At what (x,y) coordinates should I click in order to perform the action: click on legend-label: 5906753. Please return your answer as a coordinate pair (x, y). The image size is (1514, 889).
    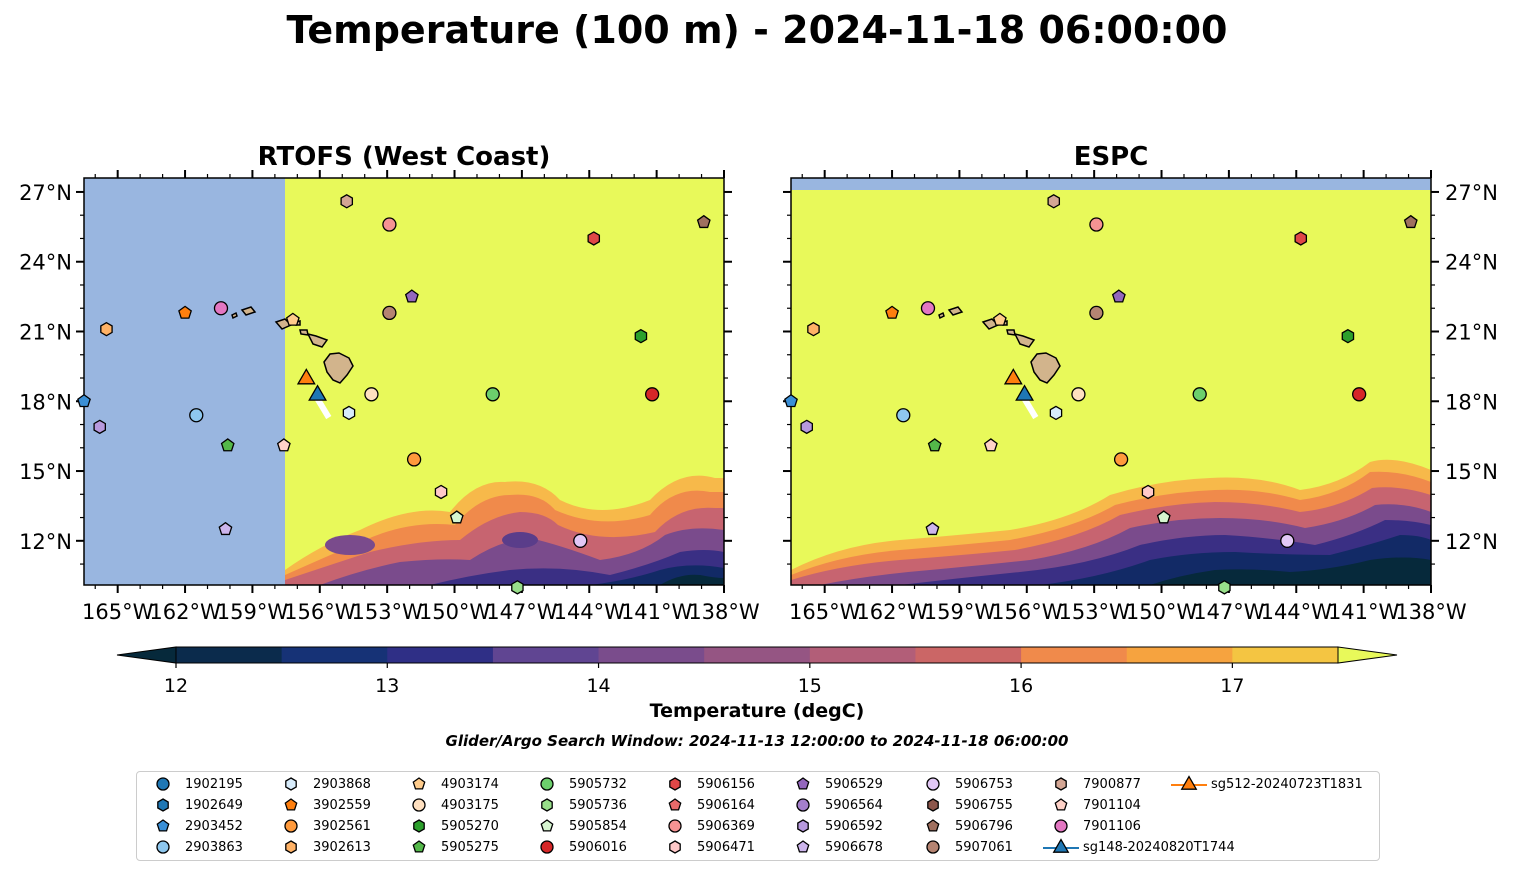
    Looking at the image, I should click on (984, 784).